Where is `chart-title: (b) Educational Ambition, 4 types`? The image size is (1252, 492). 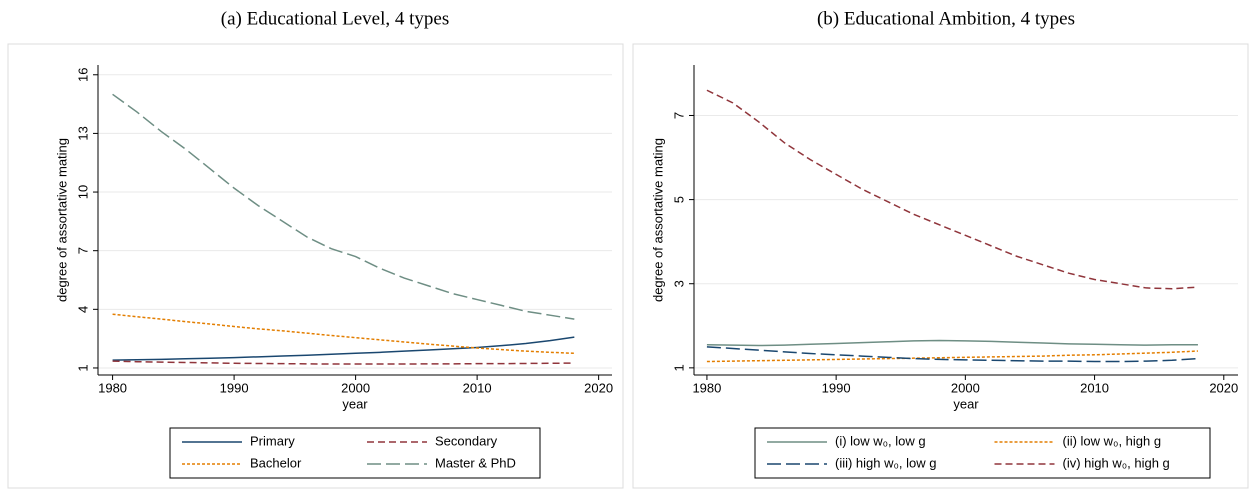
chart-title: (b) Educational Ambition, 4 types is located at coordinates (946, 18).